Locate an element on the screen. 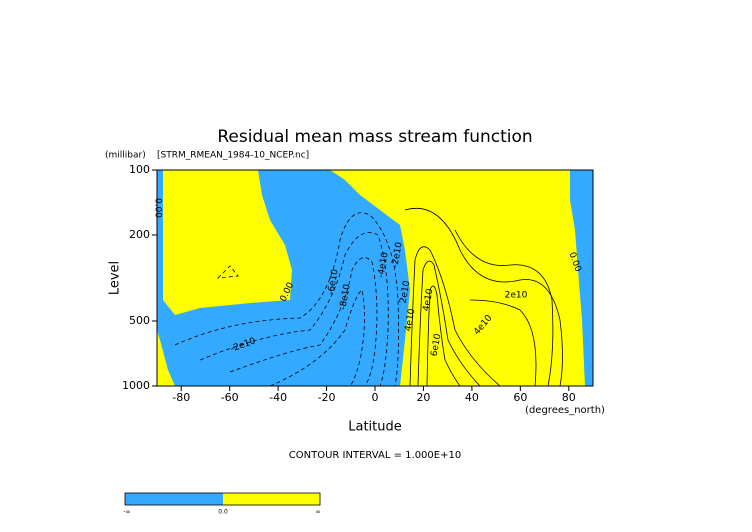 Image resolution: width=752 pixels, height=532 pixels. footnote: CONTOUR INTERVAL = 1.000E+10 is located at coordinates (375, 455).